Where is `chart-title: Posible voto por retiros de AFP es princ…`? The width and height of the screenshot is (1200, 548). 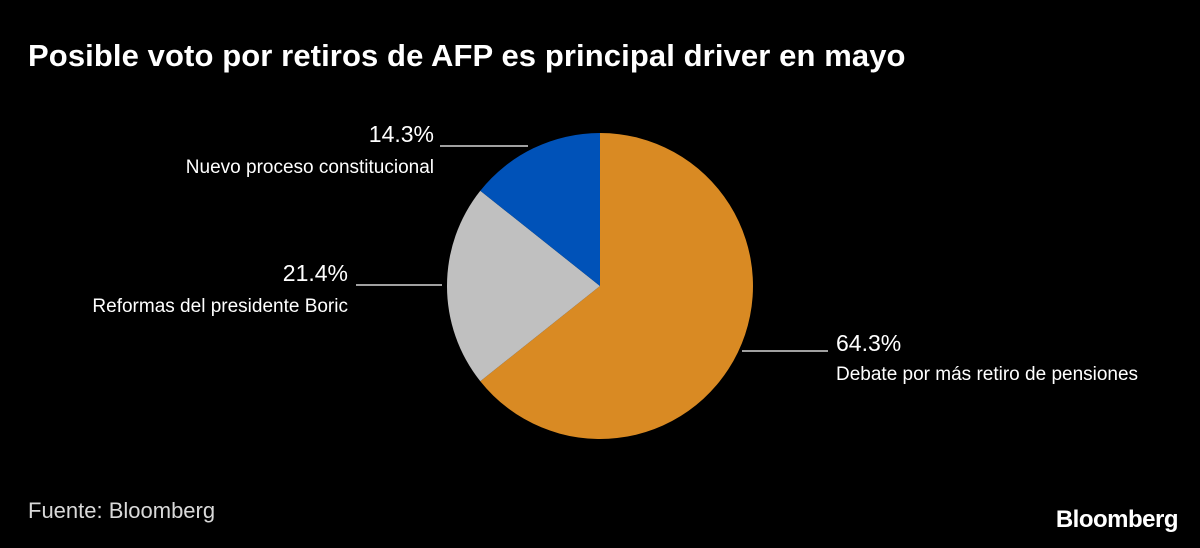 chart-title: Posible voto por retiros de AFP es princ… is located at coordinates (467, 55).